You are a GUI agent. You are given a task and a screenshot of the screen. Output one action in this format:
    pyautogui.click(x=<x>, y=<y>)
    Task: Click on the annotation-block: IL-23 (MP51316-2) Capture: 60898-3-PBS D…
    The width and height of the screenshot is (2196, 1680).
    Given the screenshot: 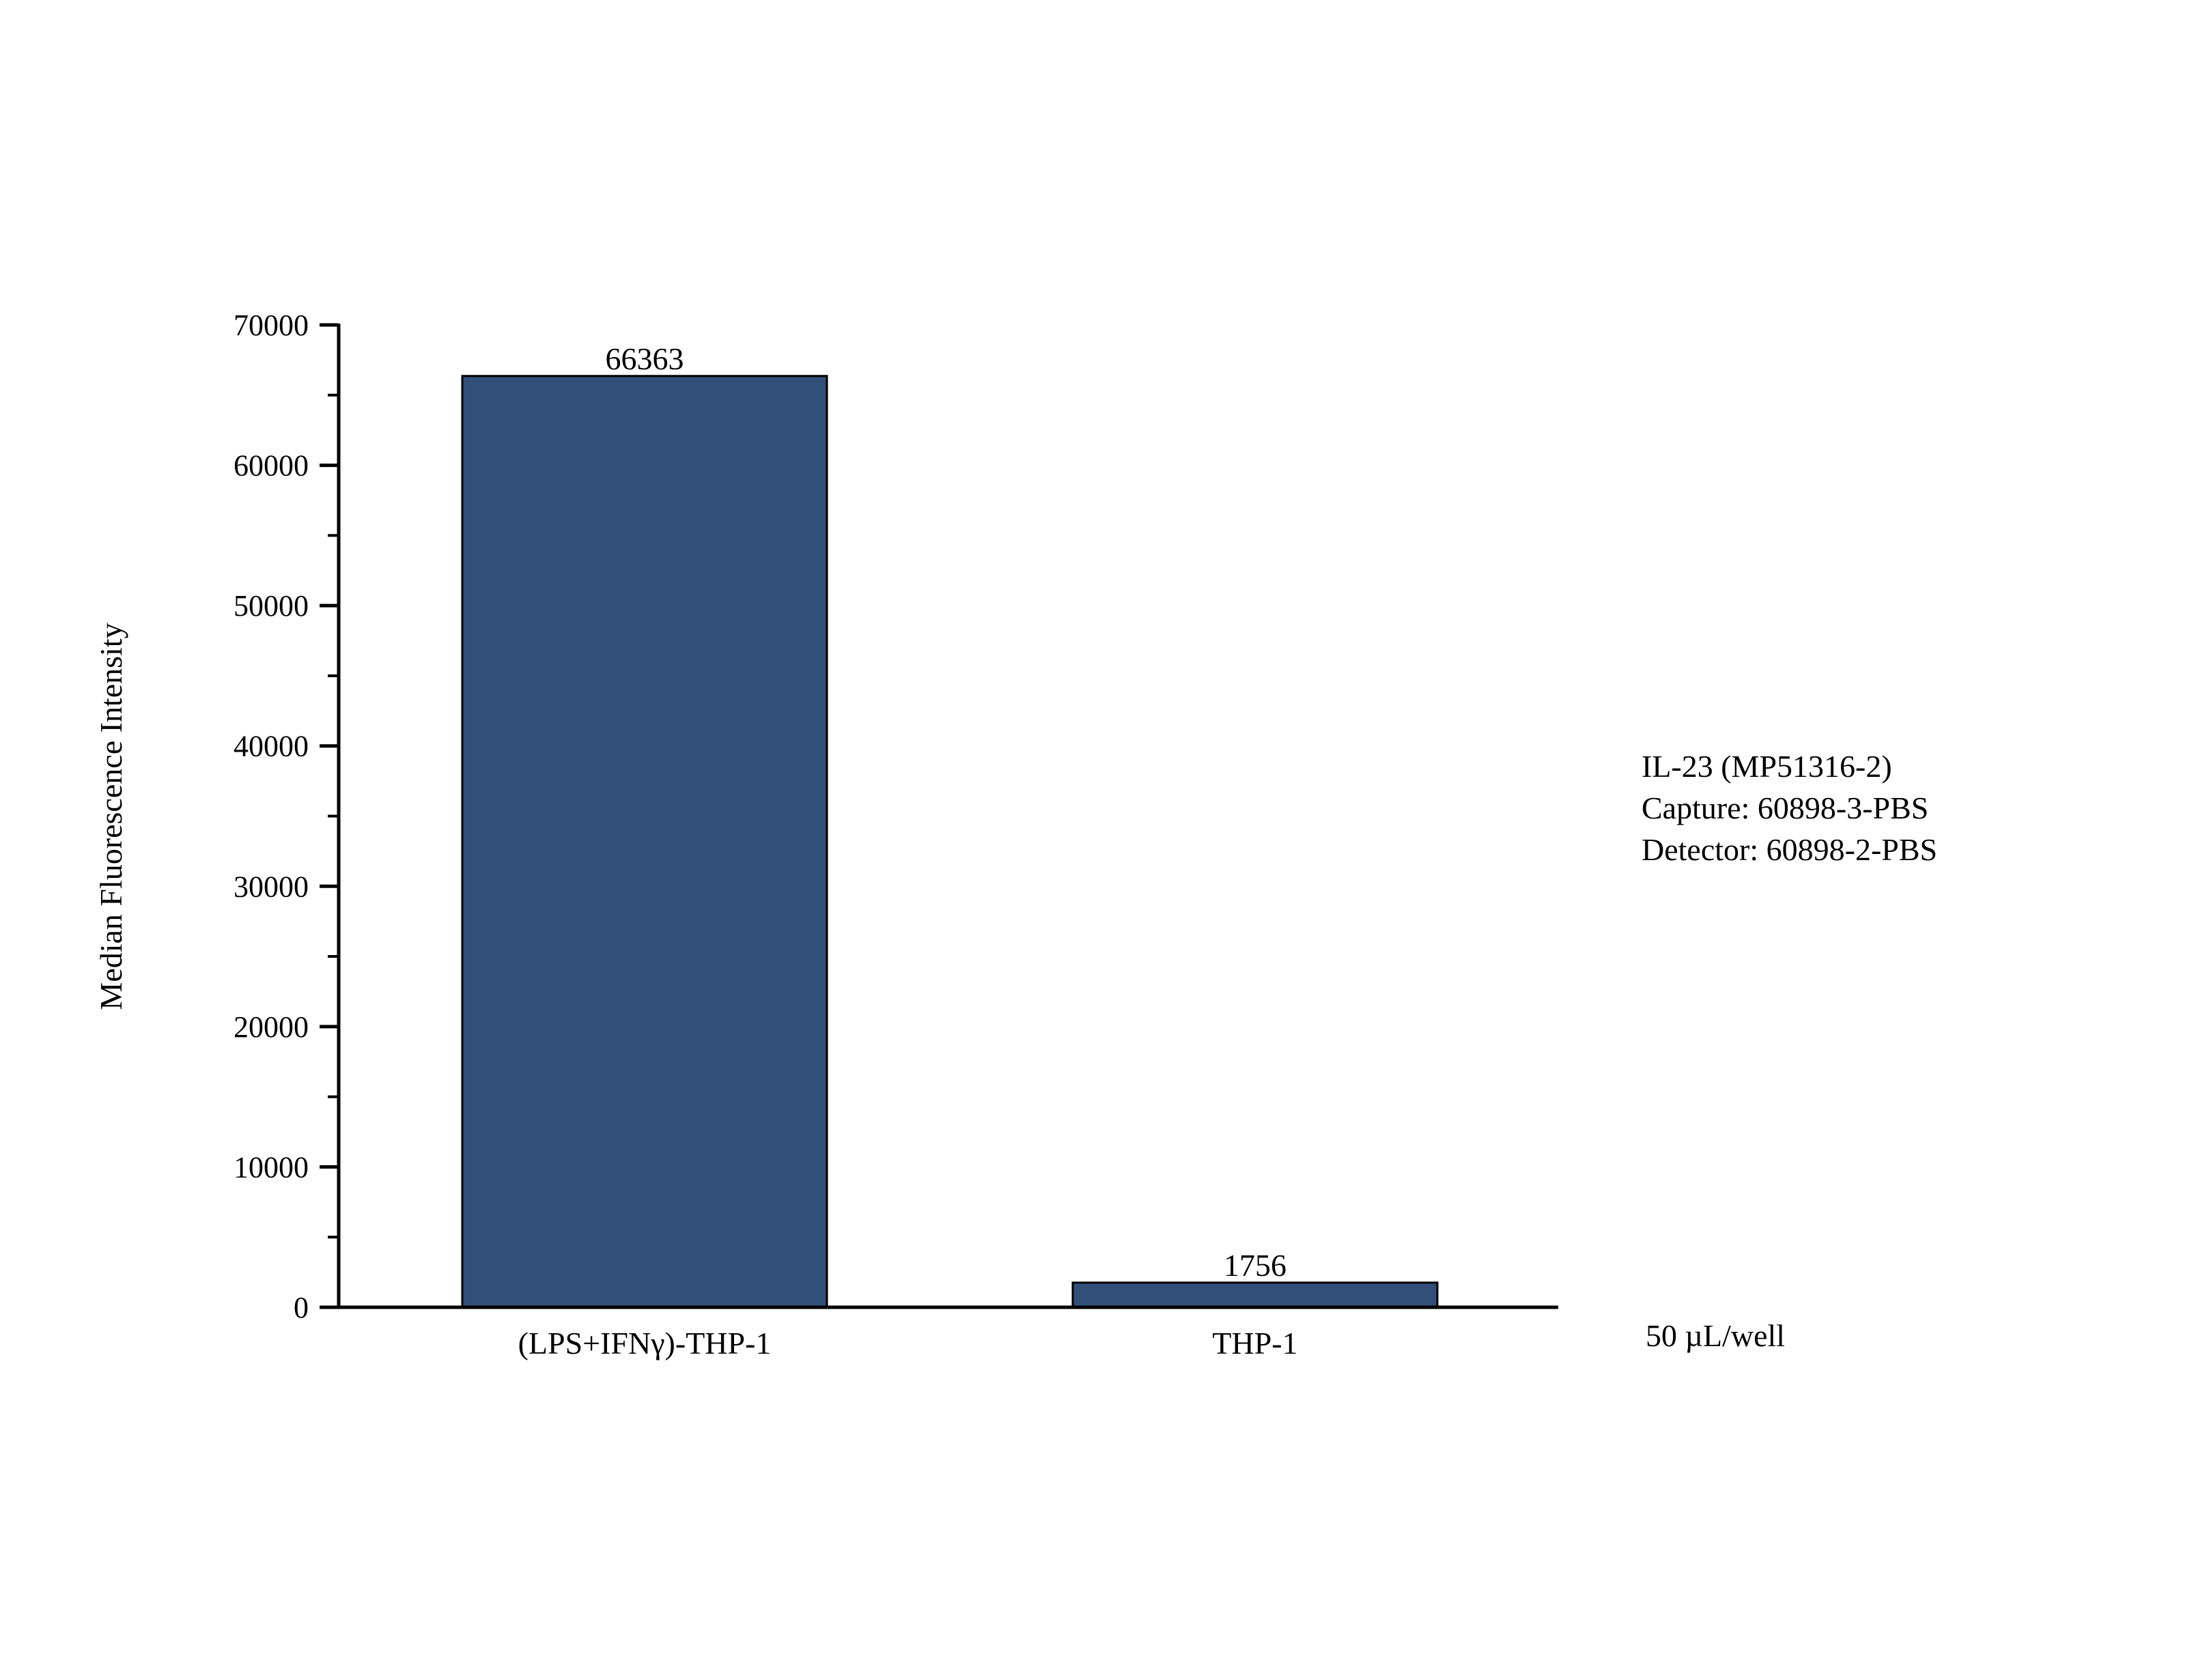 What is the action you would take?
    pyautogui.click(x=1789, y=808)
    